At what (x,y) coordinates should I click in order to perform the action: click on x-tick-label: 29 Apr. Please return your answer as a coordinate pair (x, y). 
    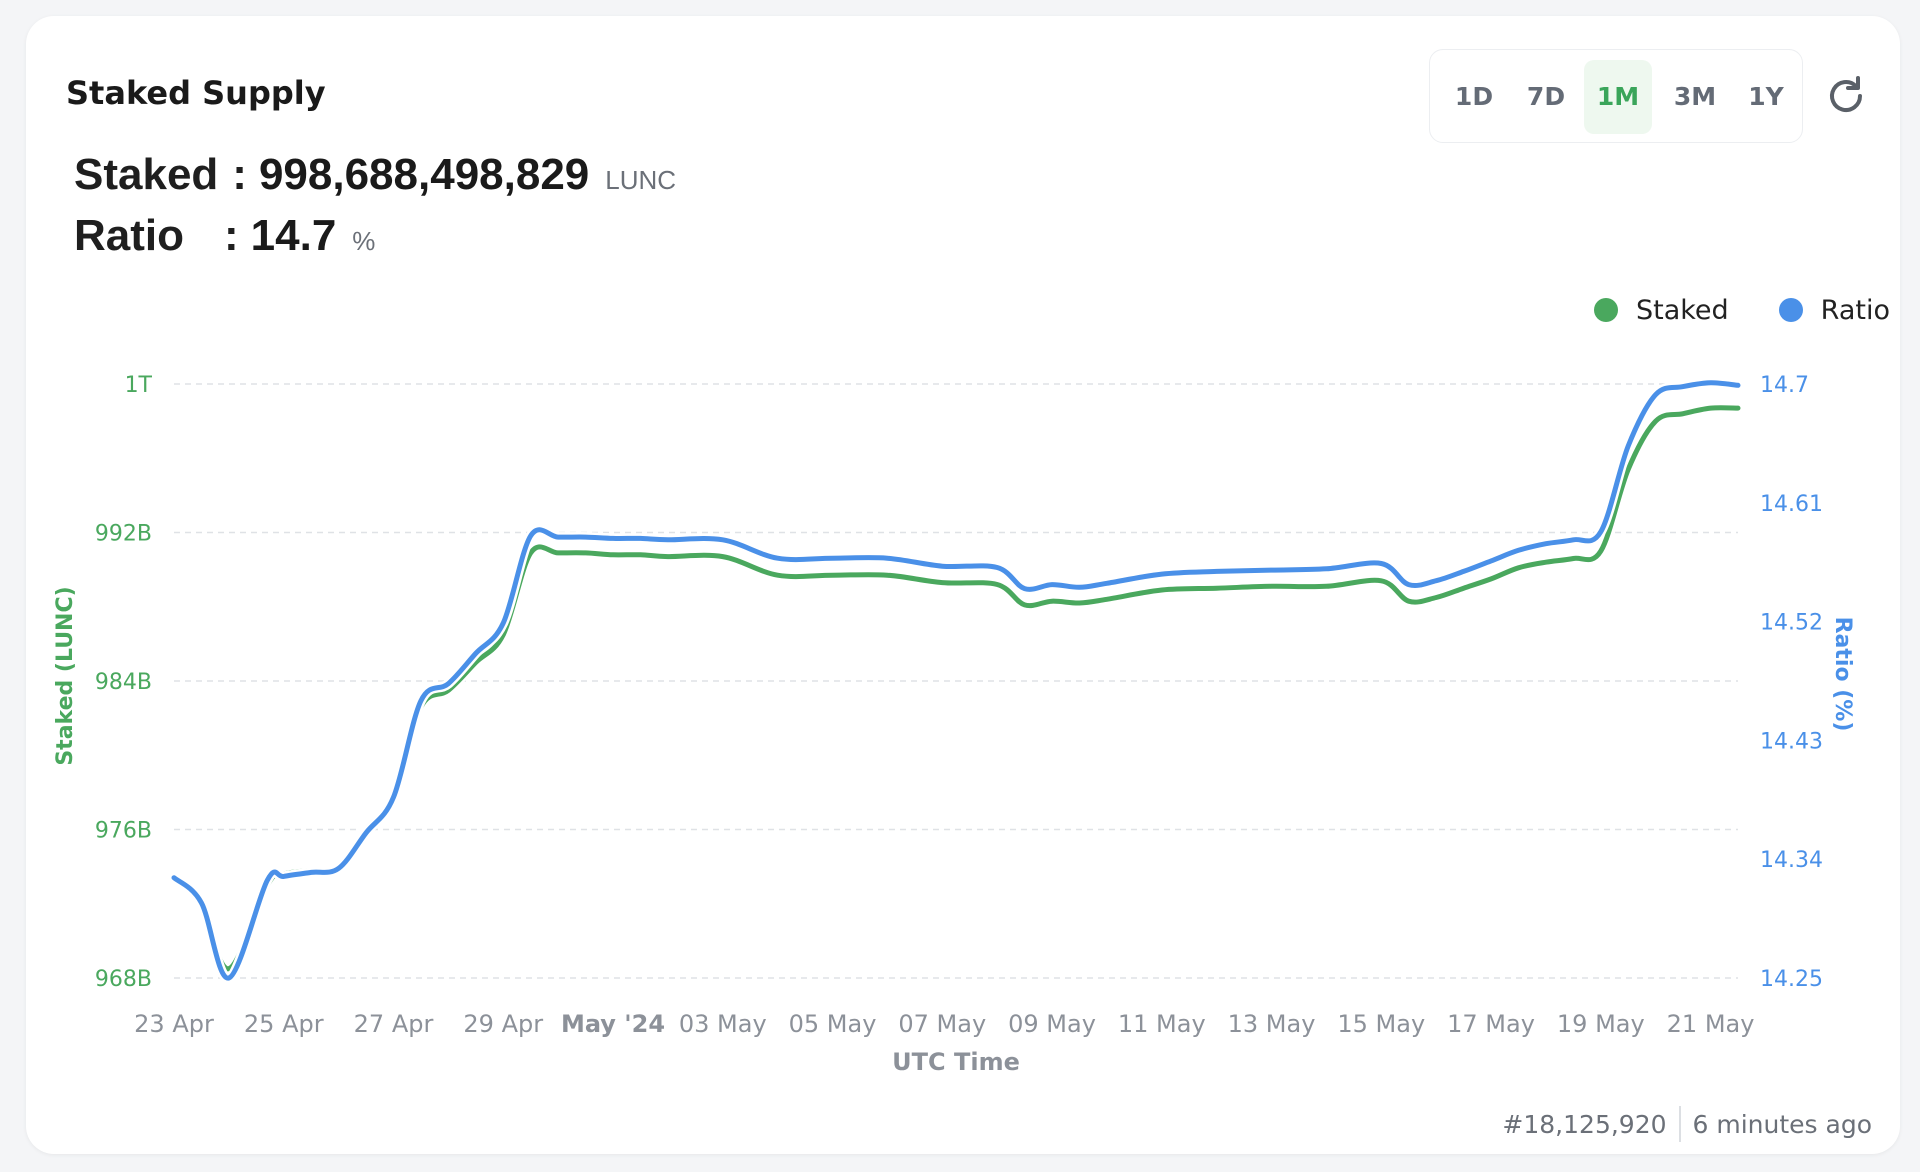
    Looking at the image, I should click on (503, 1024).